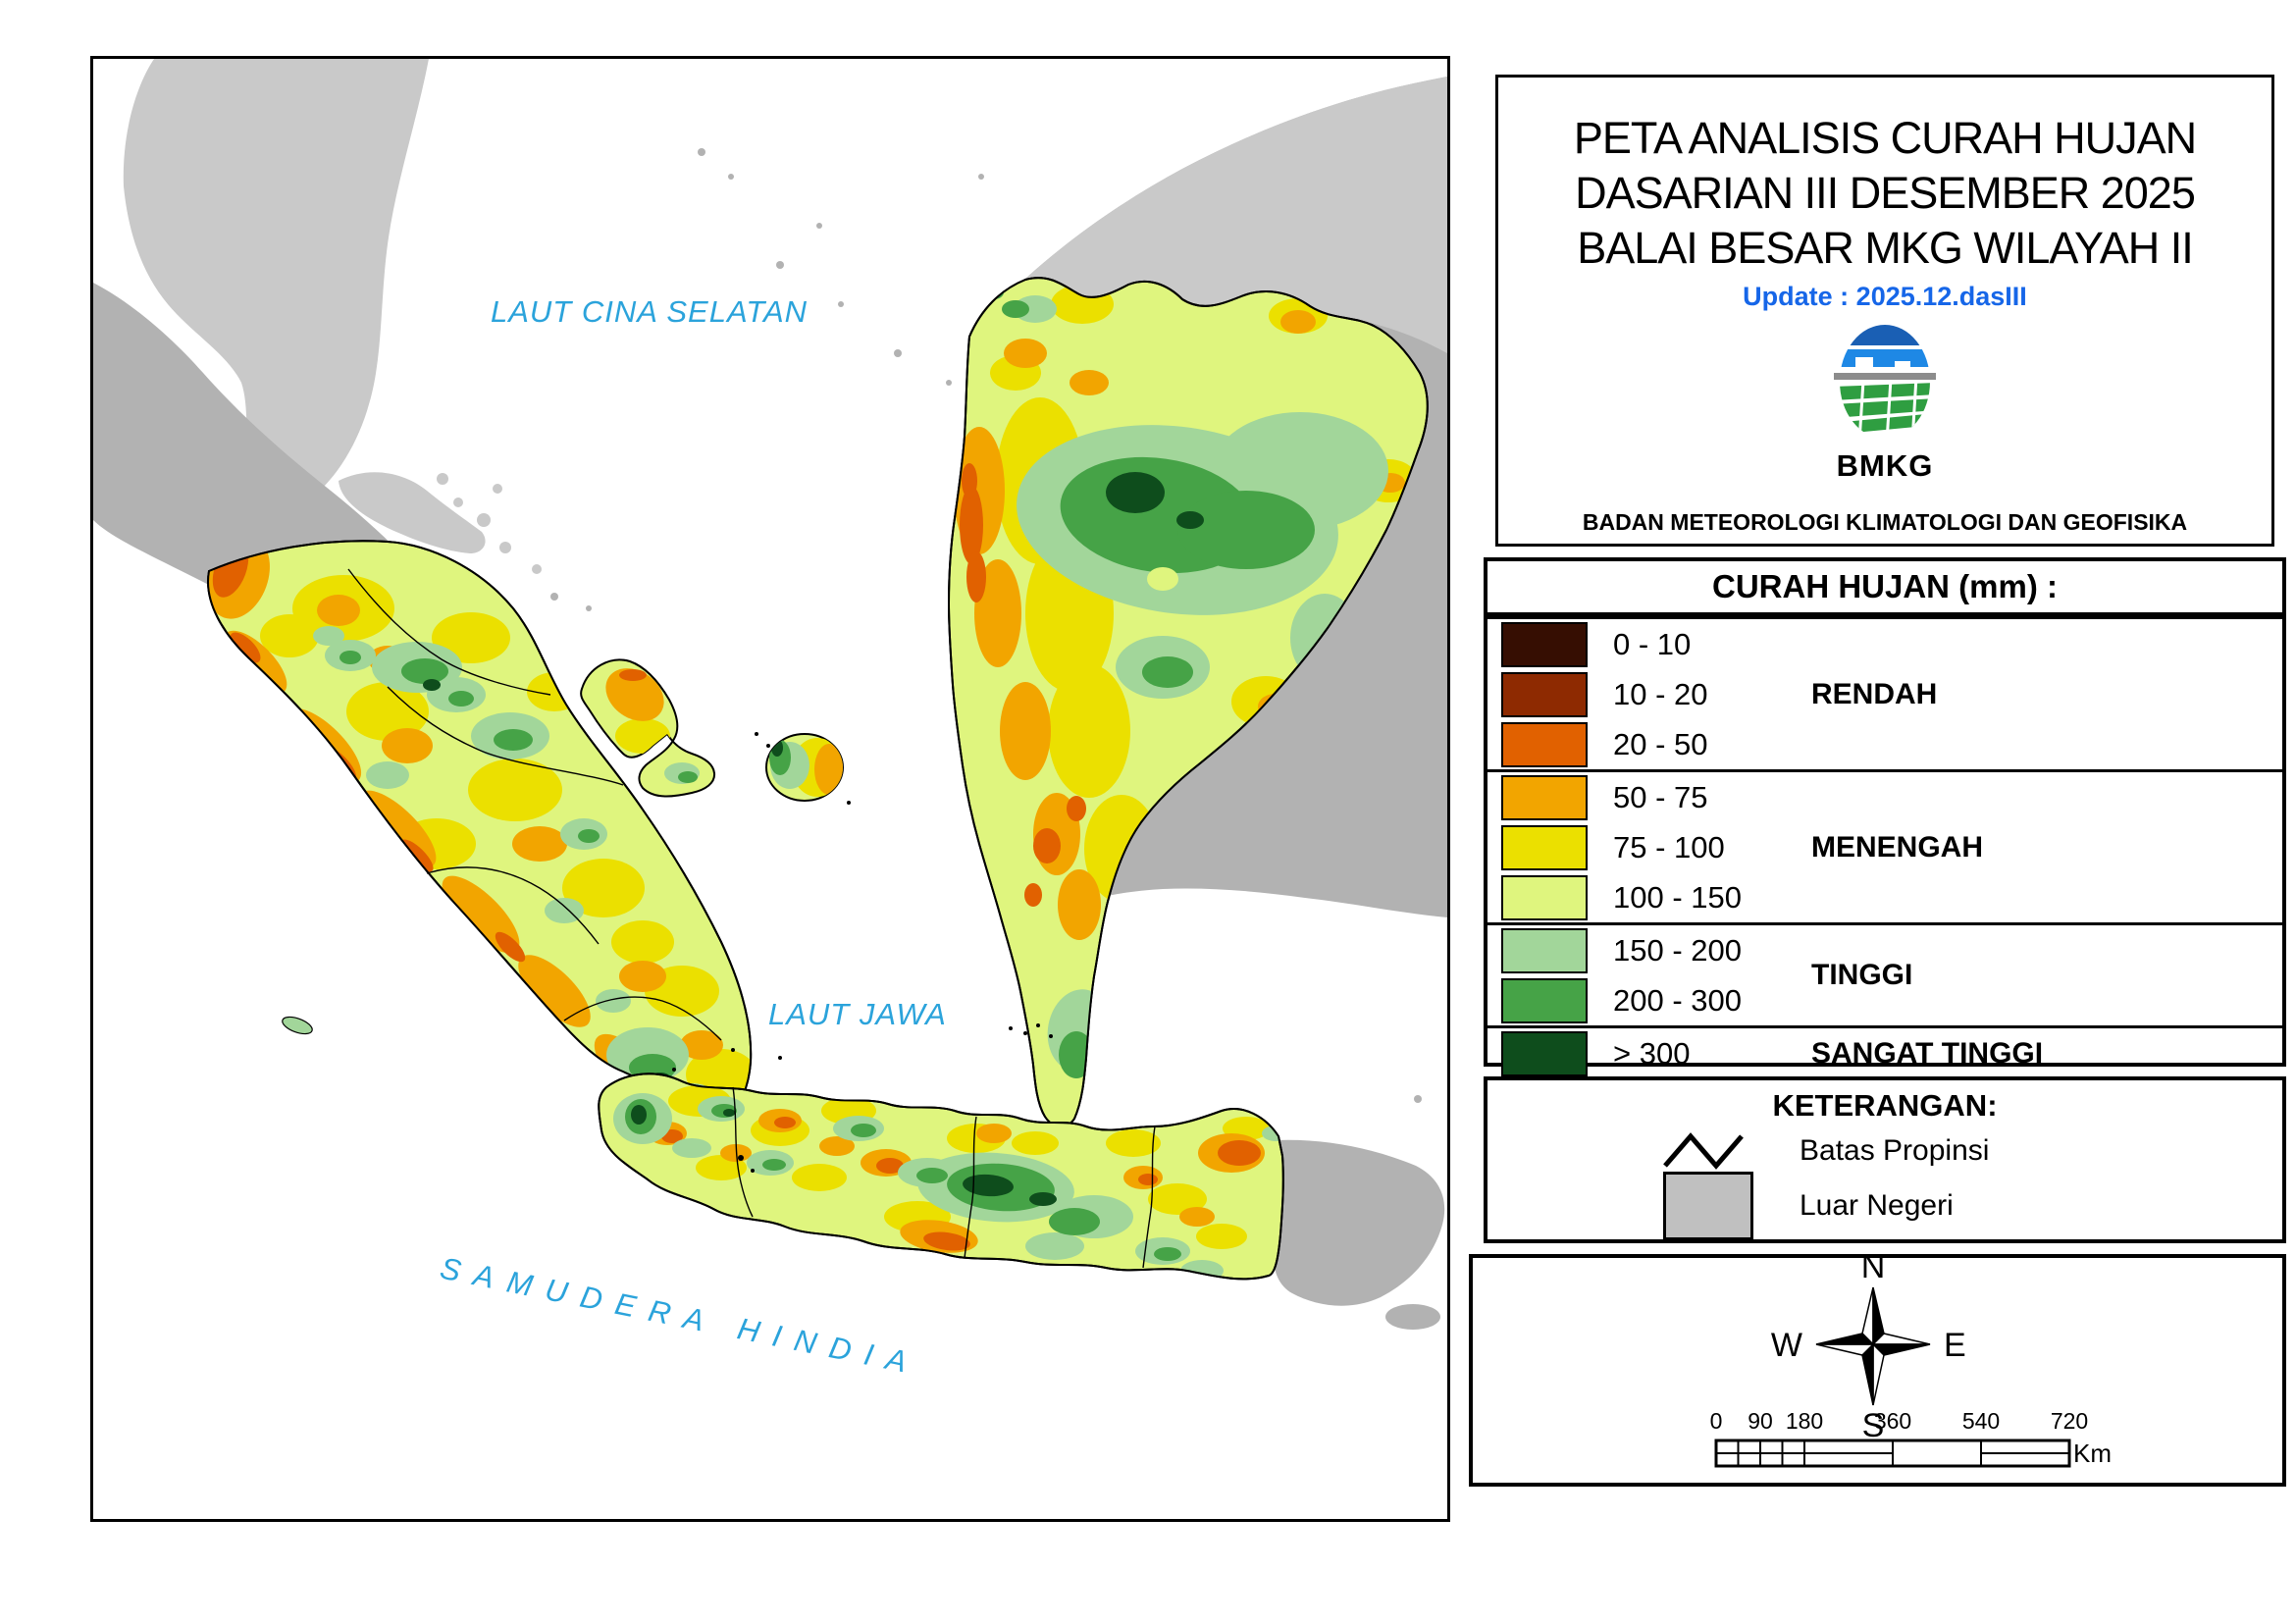  Describe the element at coordinates (1660, 796) in the screenshot. I see `legend-range: 50 - 75` at that location.